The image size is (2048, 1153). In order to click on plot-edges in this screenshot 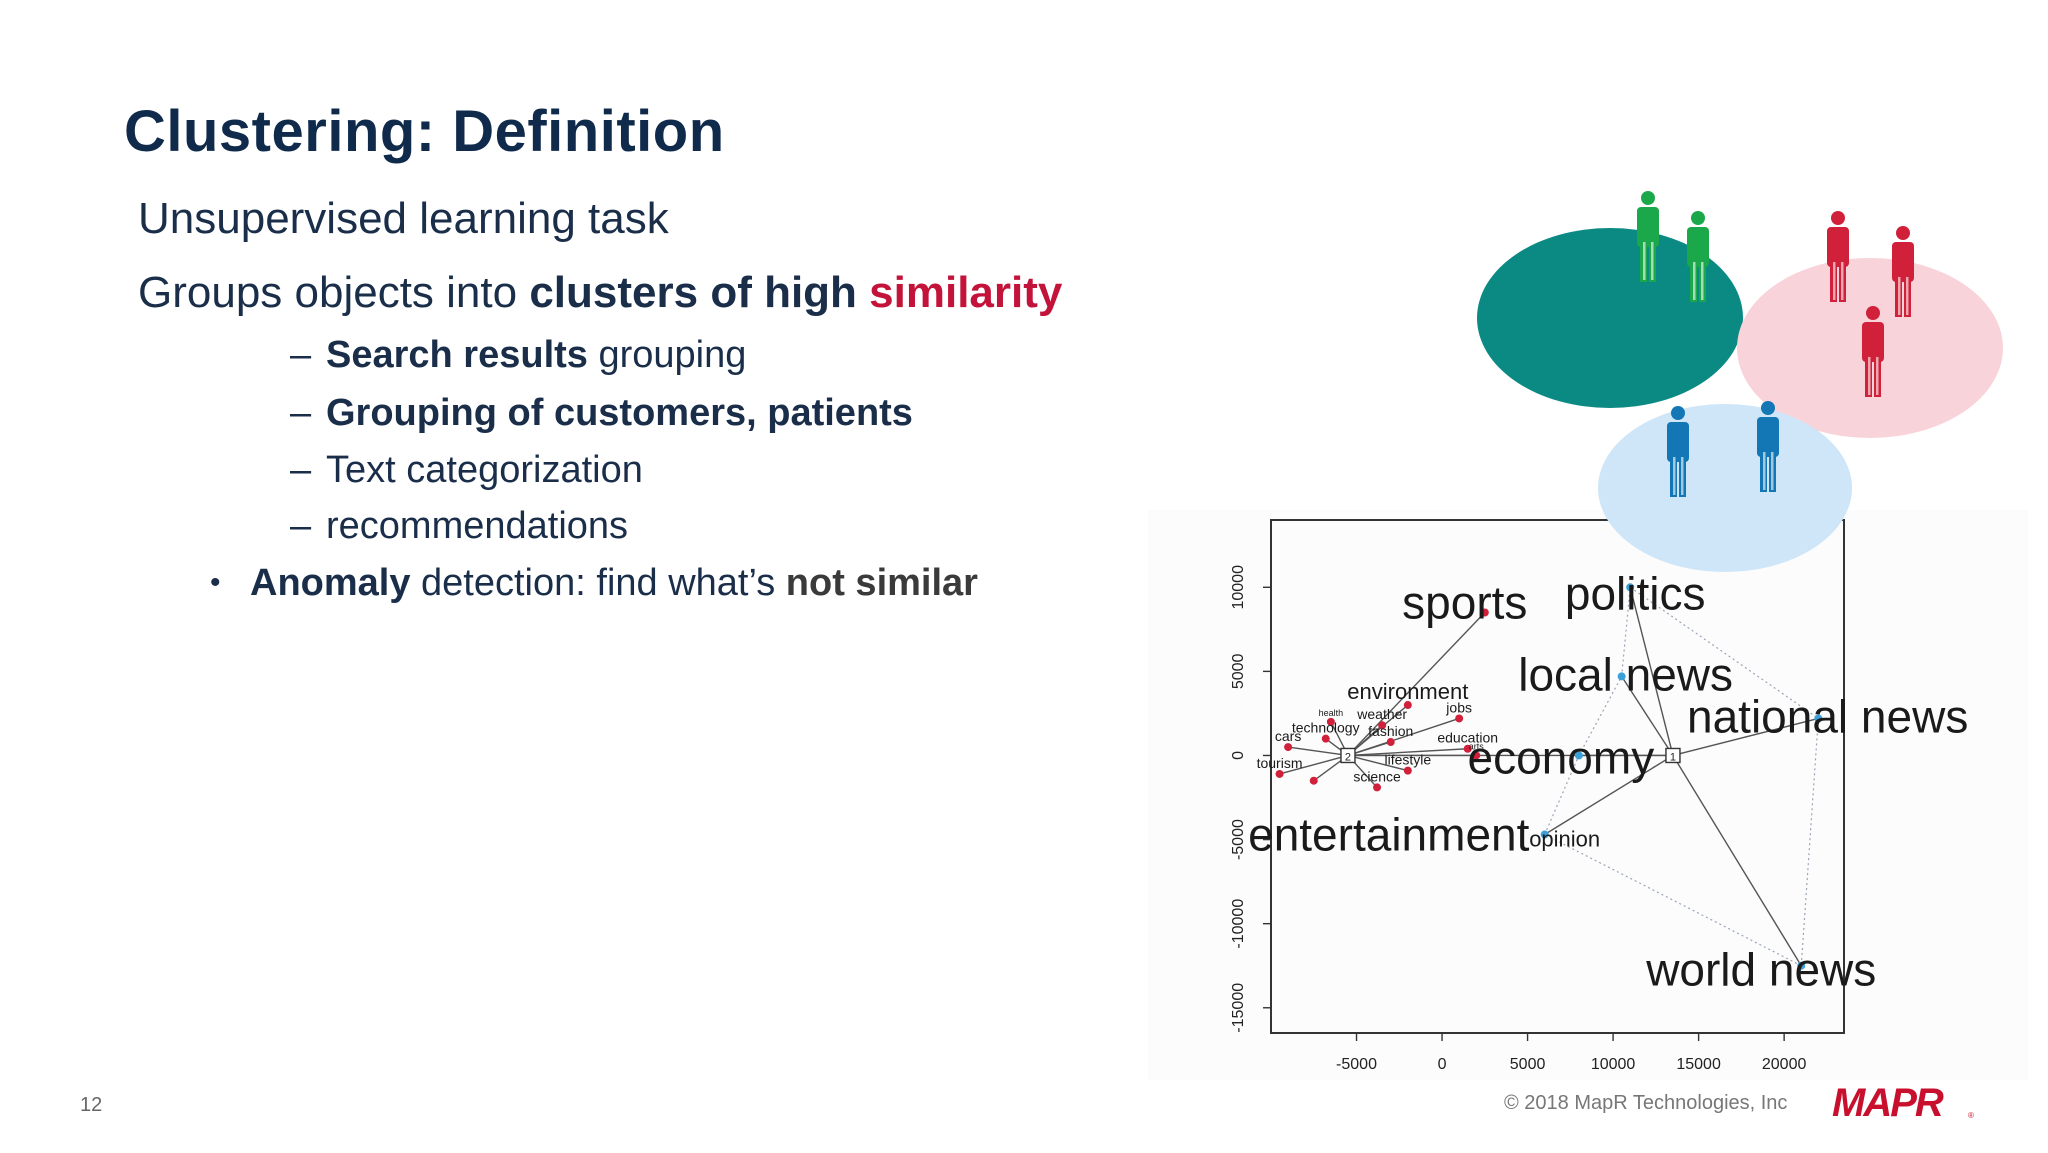, I will do `click(1549, 776)`.